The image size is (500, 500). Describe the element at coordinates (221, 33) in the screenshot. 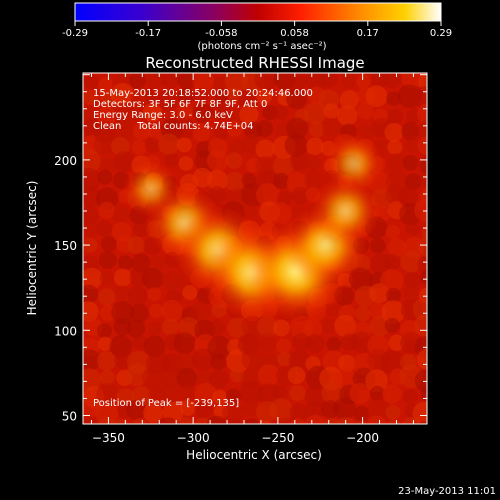

I see `colorbar-tick-label: -0.058` at that location.